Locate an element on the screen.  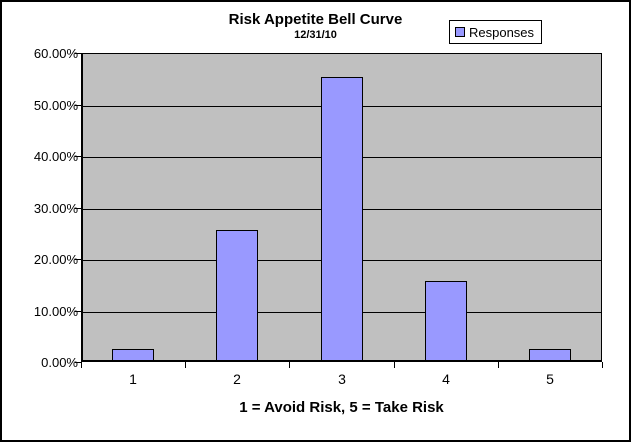
y-axis-label-40pct: 40.00% is located at coordinates (55, 156).